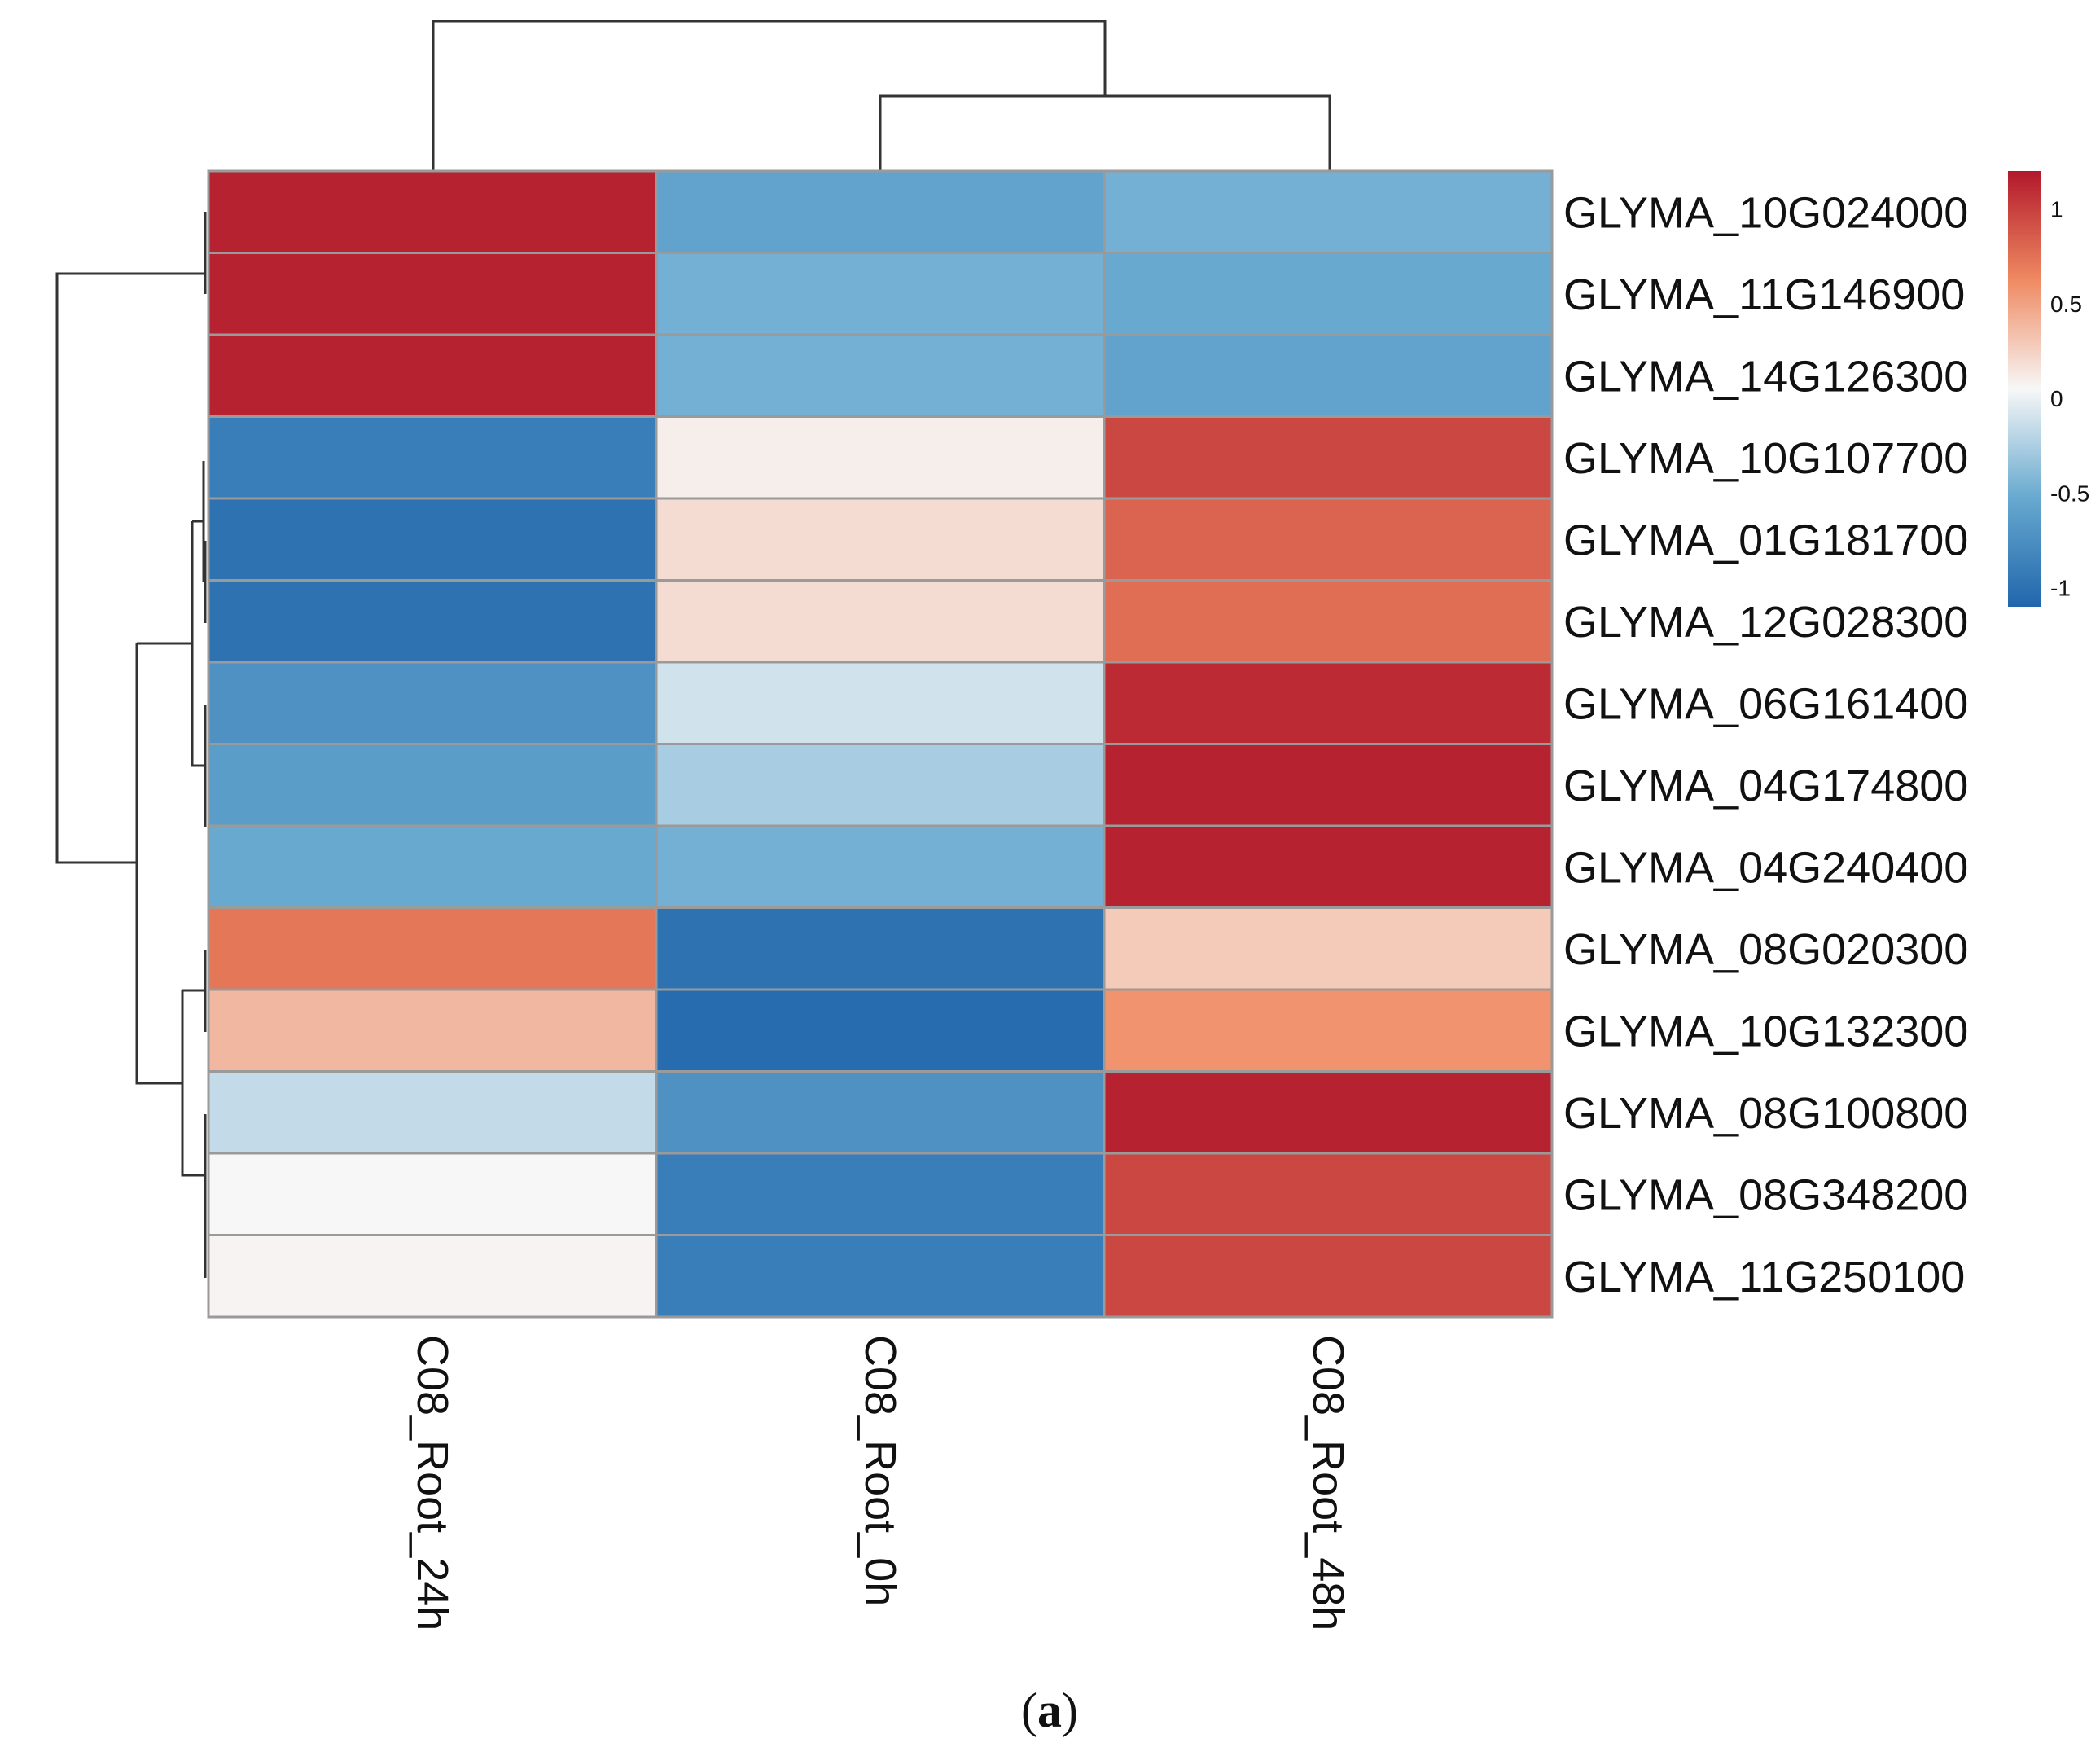 The width and height of the screenshot is (2100, 1747). Describe the element at coordinates (1328, 1030) in the screenshot. I see `heatmap-cell-GLYMA_10G132300-C08_Root_48h` at that location.